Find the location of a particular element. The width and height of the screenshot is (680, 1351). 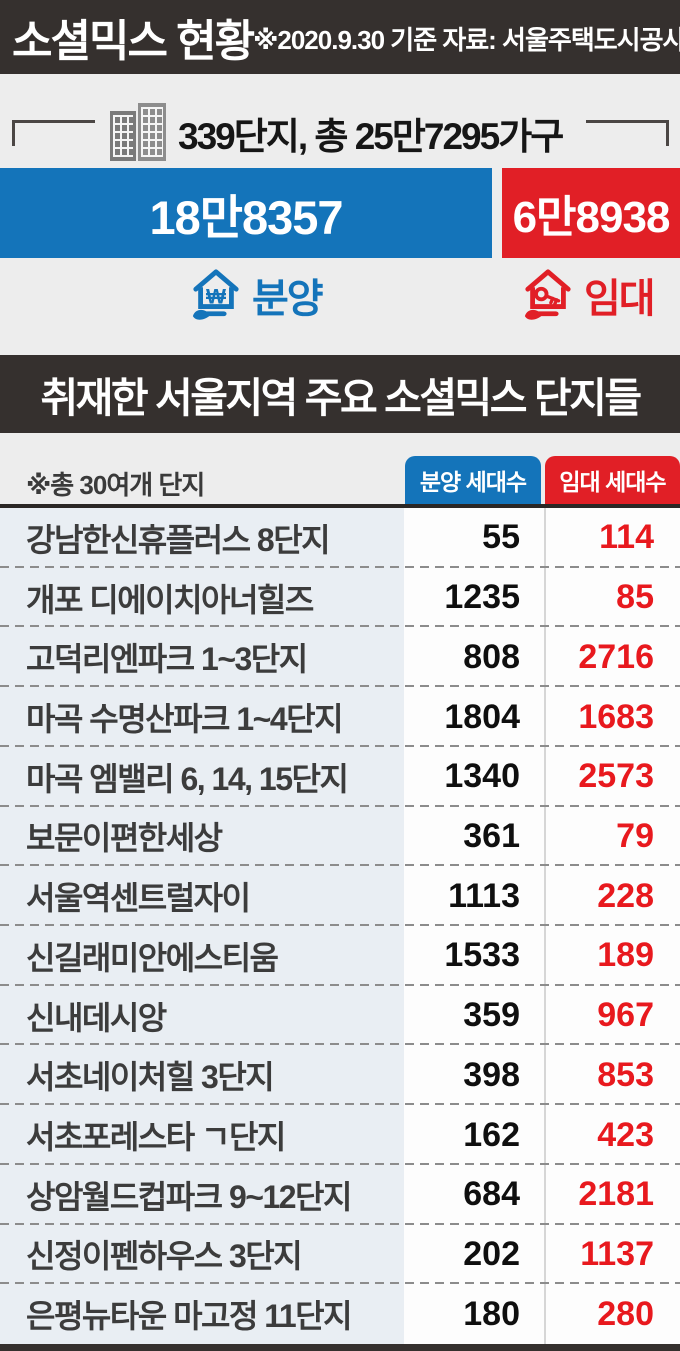

rent-count-cell: 114 is located at coordinates (613, 538).